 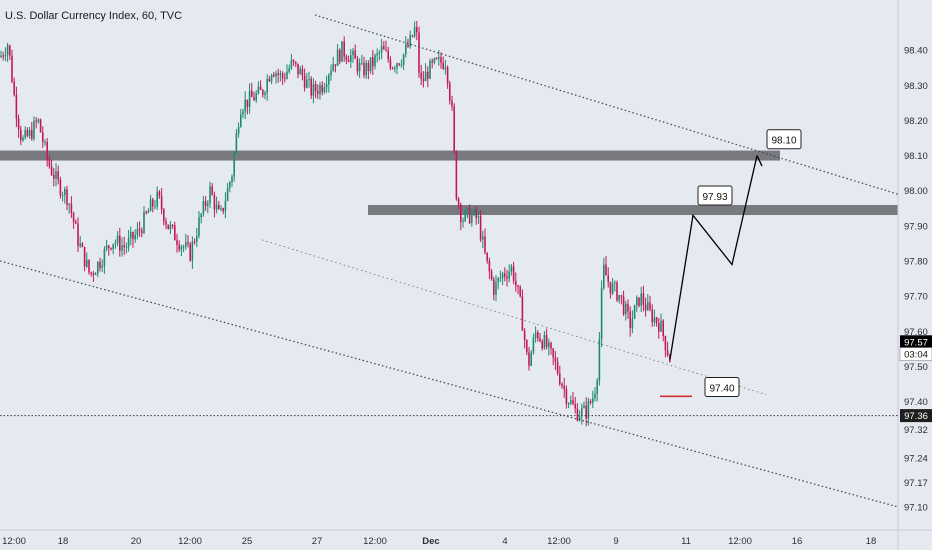 What do you see at coordinates (916, 402) in the screenshot?
I see `y-tick-label: 97.40` at bounding box center [916, 402].